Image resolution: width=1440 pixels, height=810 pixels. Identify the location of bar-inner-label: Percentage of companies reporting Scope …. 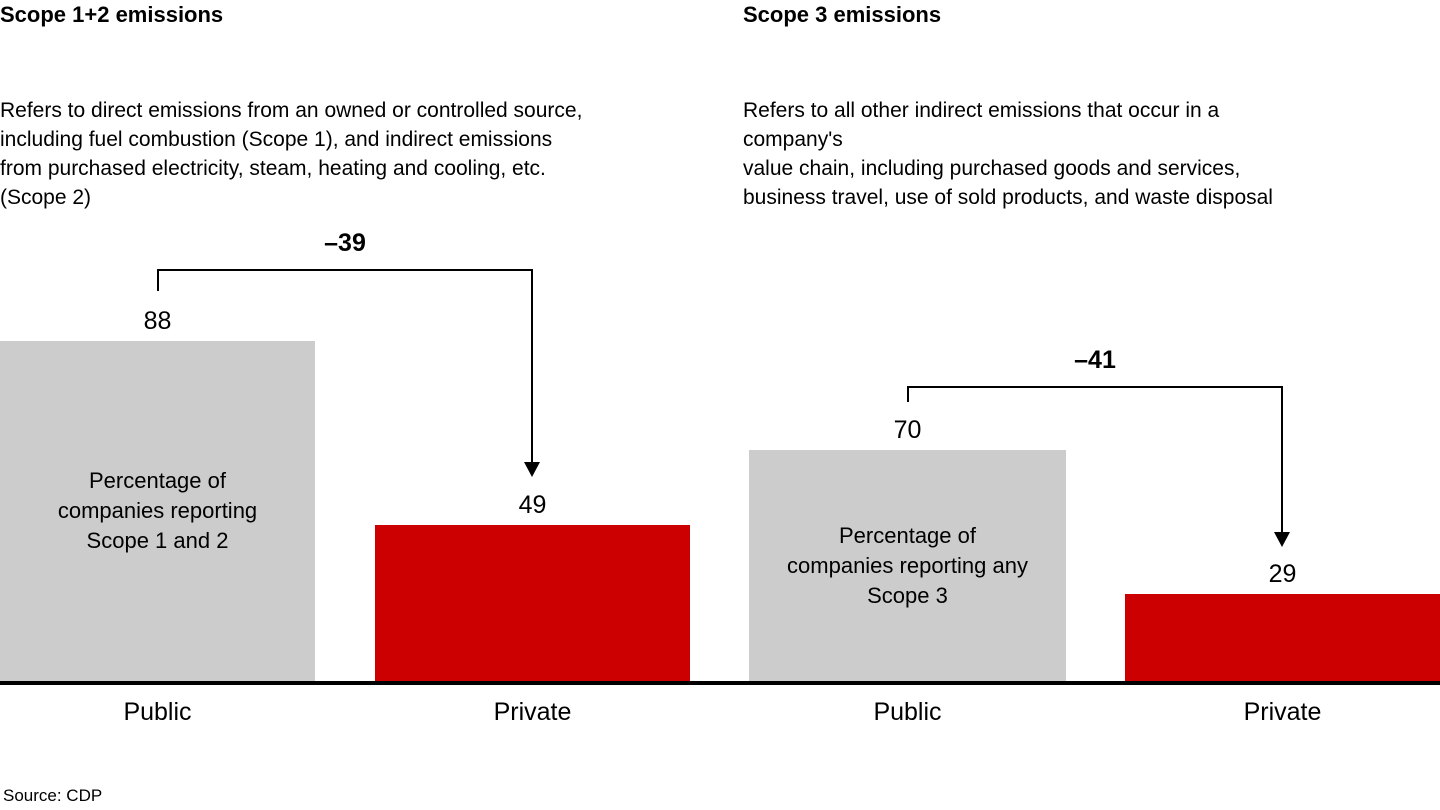
(157, 510).